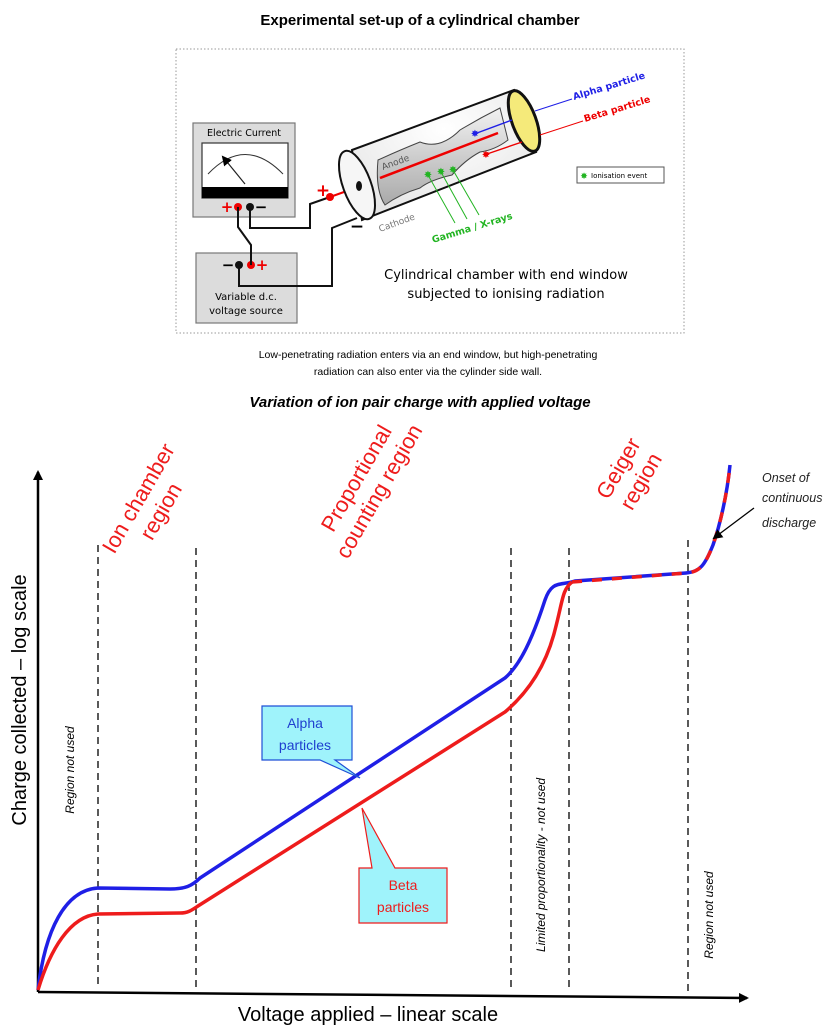 The height and width of the screenshot is (1032, 838). I want to click on onset-arrow, so click(733, 523).